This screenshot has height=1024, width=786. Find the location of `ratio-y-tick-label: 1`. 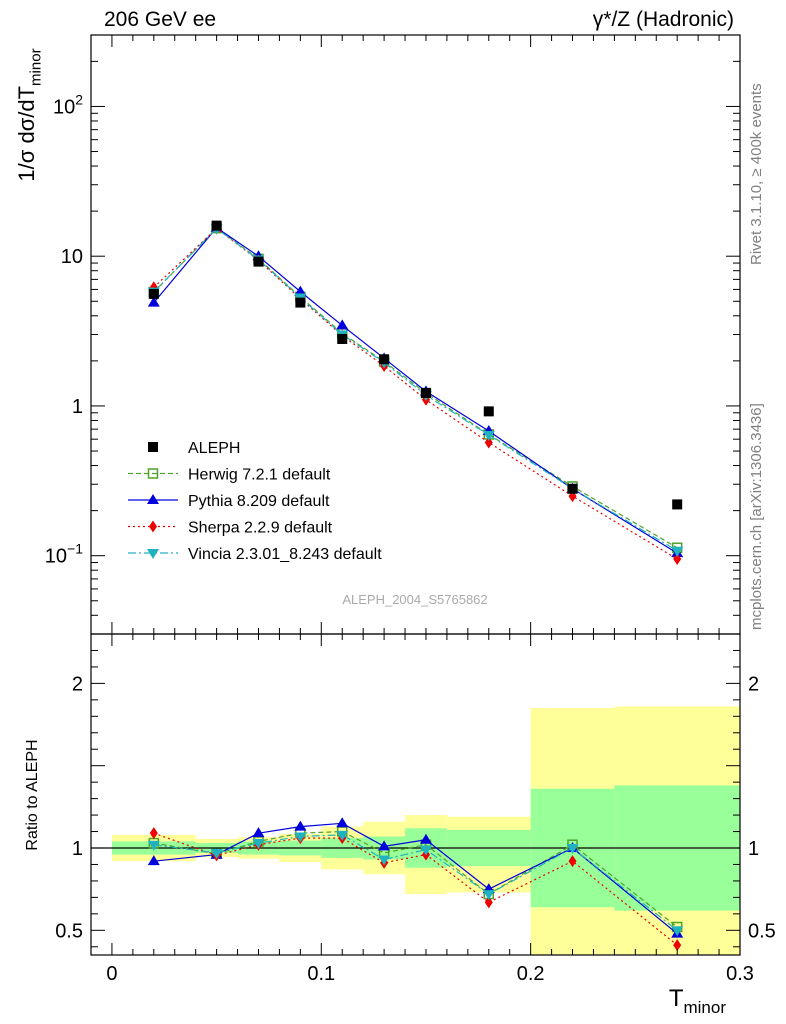

ratio-y-tick-label: 1 is located at coordinates (77, 849).